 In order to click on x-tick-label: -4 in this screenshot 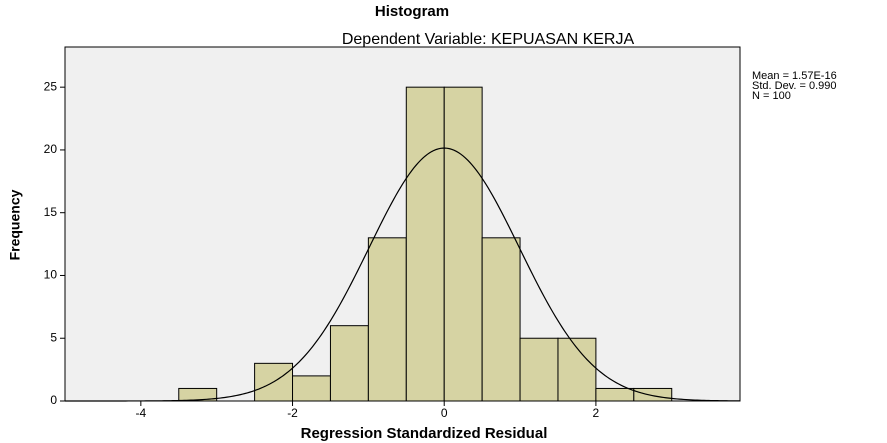, I will do `click(141, 413)`.